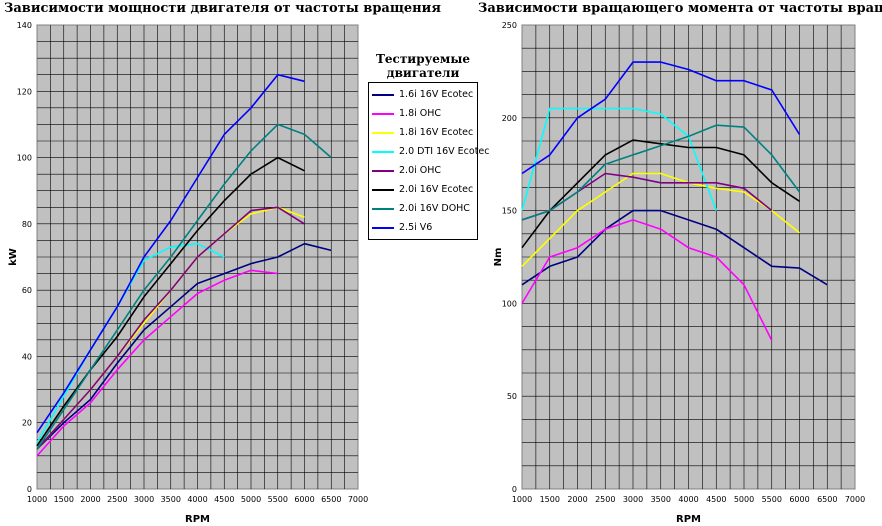  Describe the element at coordinates (522, 499) in the screenshot. I see `torque-x-tick-label: 1000` at that location.